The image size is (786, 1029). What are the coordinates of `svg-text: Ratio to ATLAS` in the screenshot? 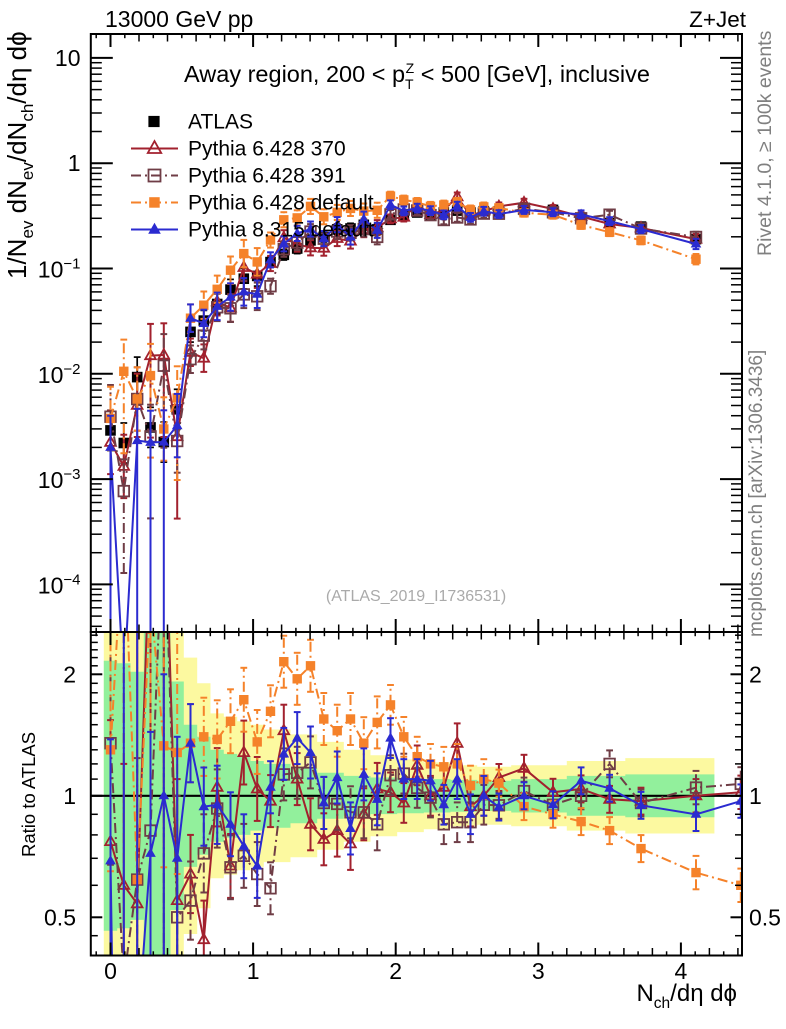 It's located at (28, 794).